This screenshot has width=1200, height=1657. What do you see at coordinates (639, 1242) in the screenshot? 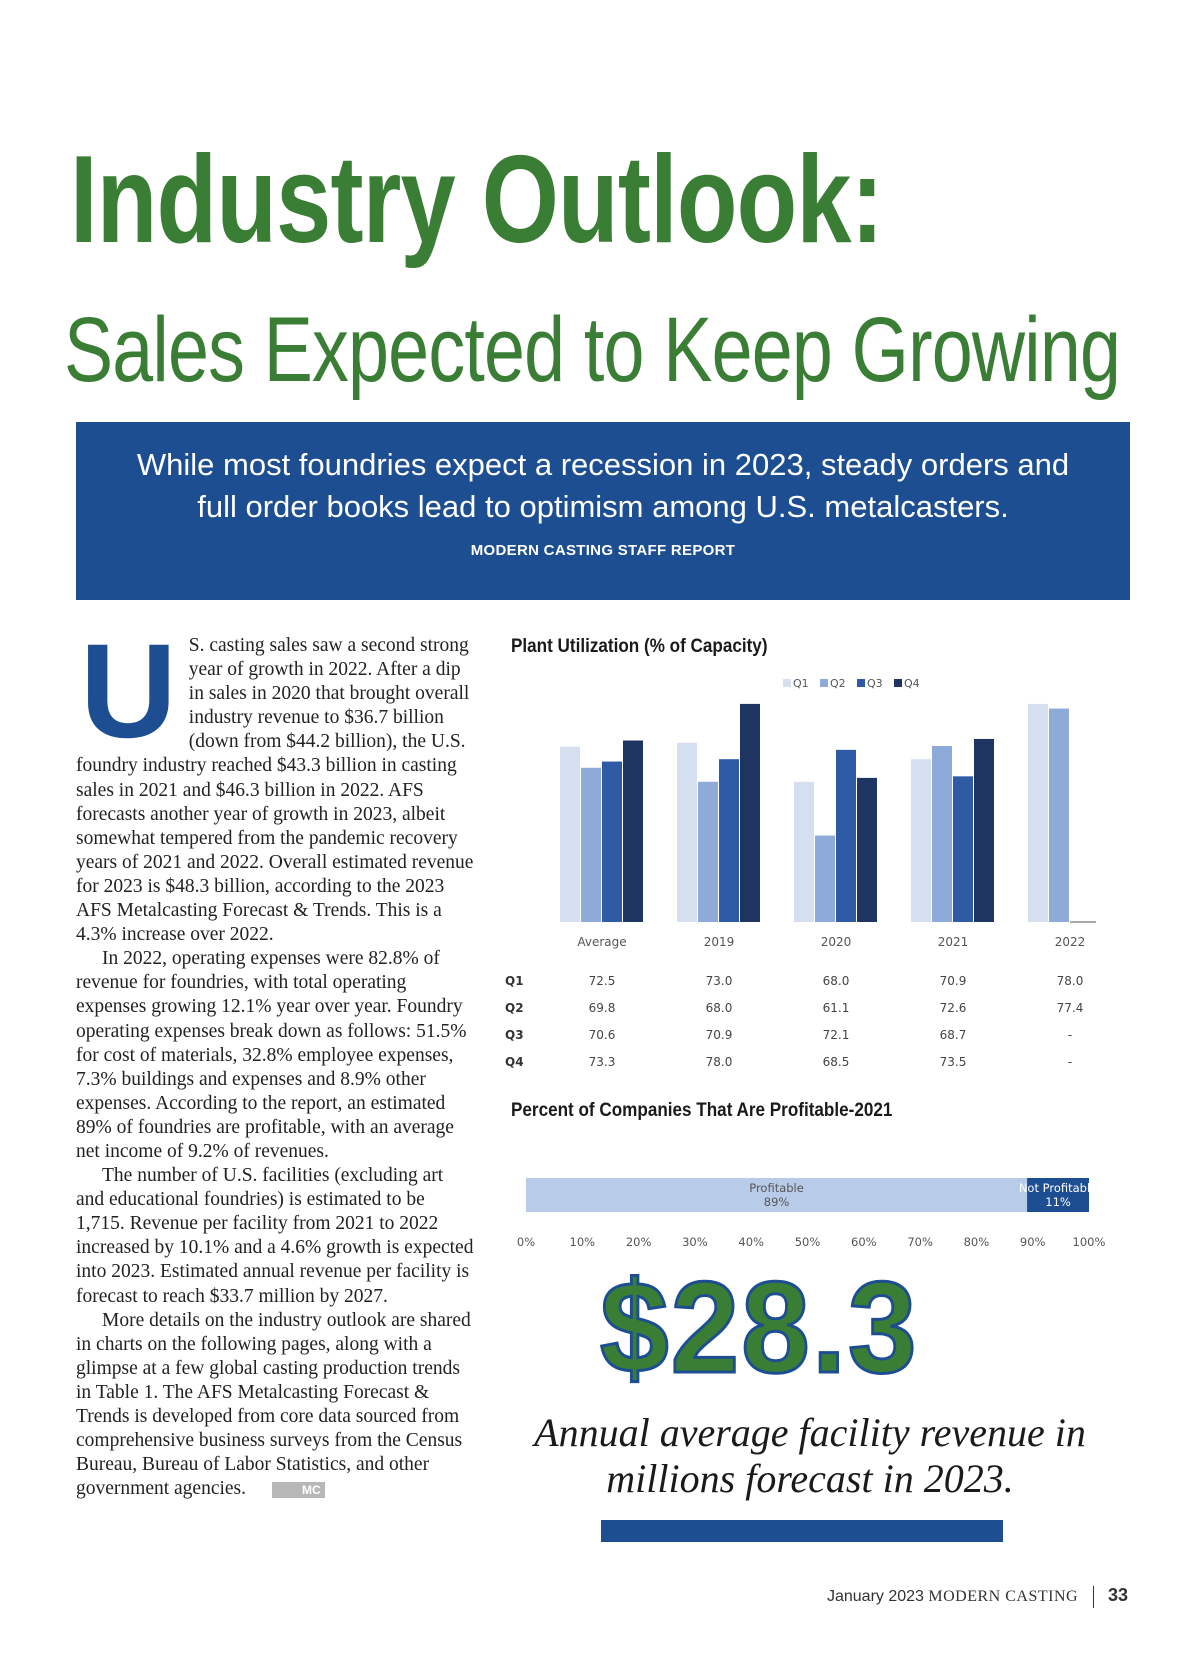
I see `x-tick-label: 20%` at bounding box center [639, 1242].